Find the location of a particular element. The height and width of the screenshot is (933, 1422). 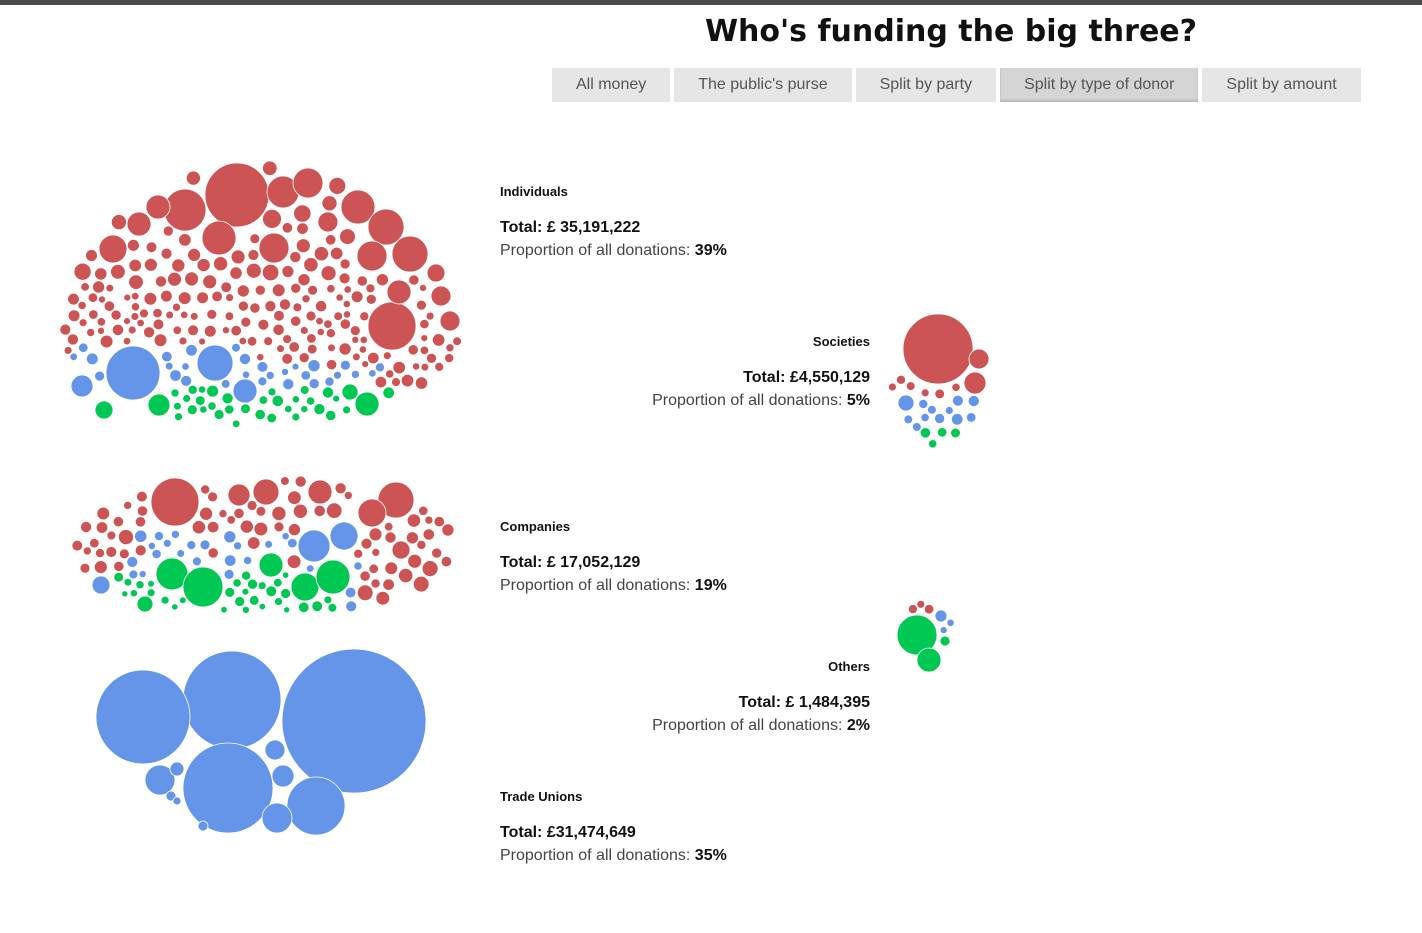

tab-split-by-amount: Split by amount is located at coordinates (1281, 85).